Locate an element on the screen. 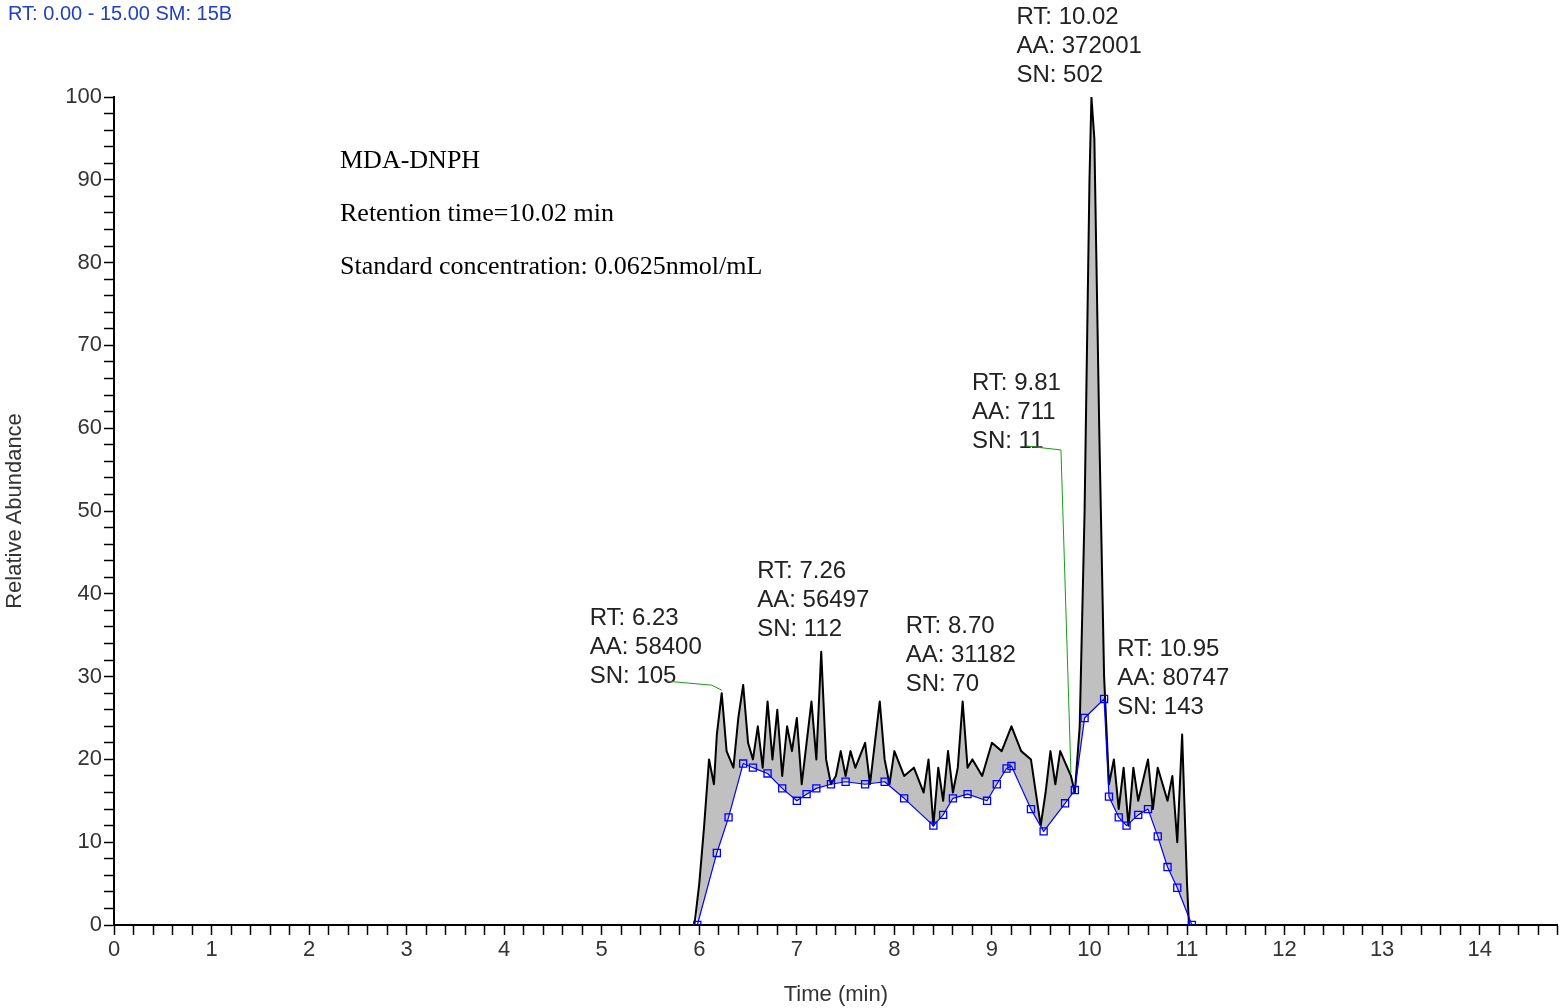 The image size is (1564, 1008). annotation: RT: 9.81 AA: 711 SN: 11 is located at coordinates (1016, 410).